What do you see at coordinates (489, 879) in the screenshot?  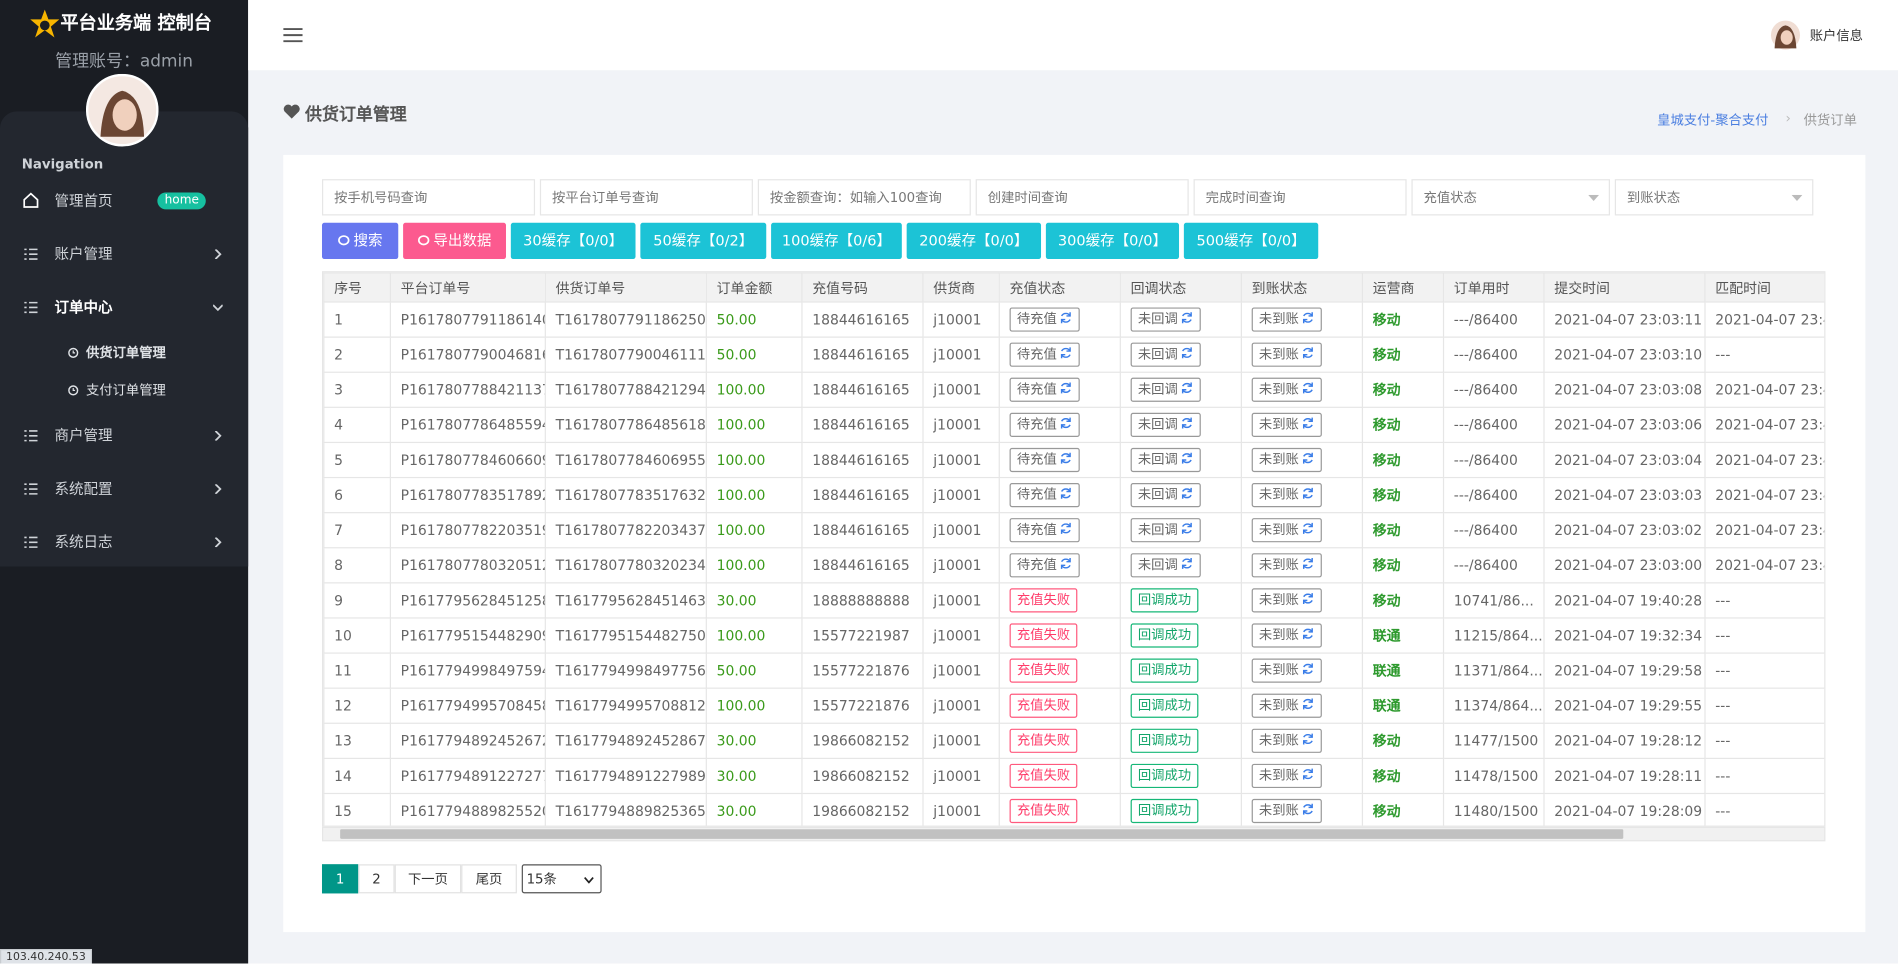 I see `page-button: 尾页` at bounding box center [489, 879].